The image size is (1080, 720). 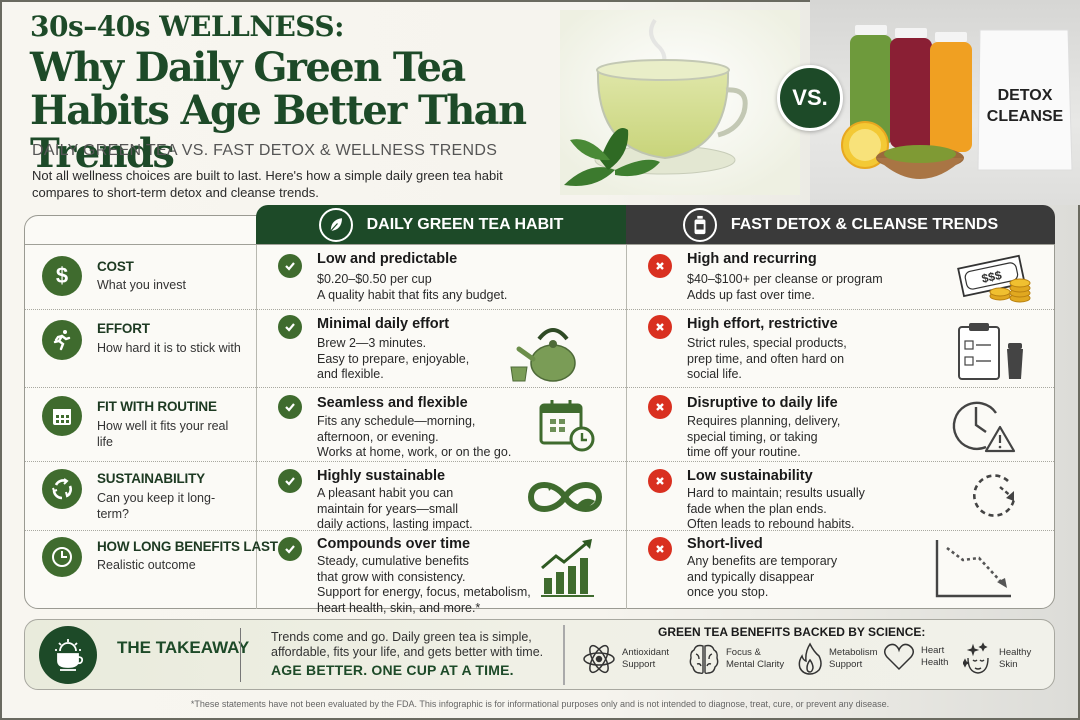 What do you see at coordinates (994, 495) in the screenshot?
I see `dashed-circle-arrow-icon` at bounding box center [994, 495].